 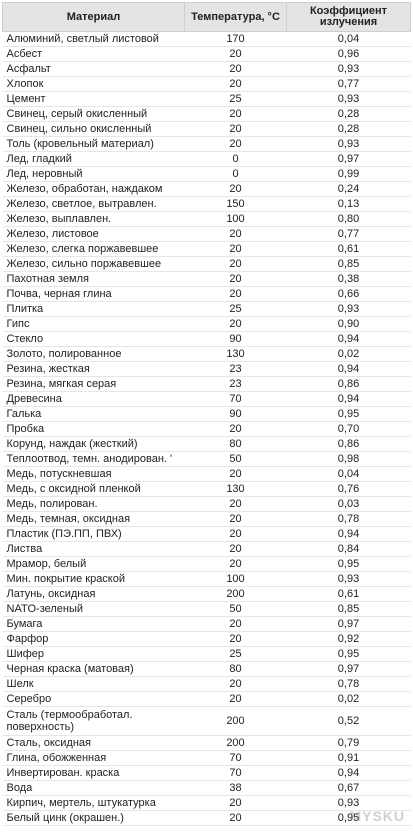 I want to click on cell-material: Белый цинк (окрашен.), so click(x=93, y=818).